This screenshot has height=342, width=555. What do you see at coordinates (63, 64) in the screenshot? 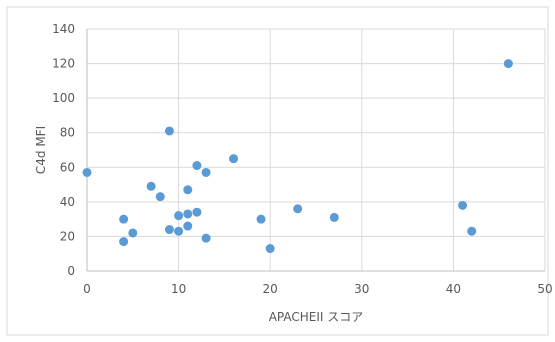
I see `y-tick-label: 120` at bounding box center [63, 64].